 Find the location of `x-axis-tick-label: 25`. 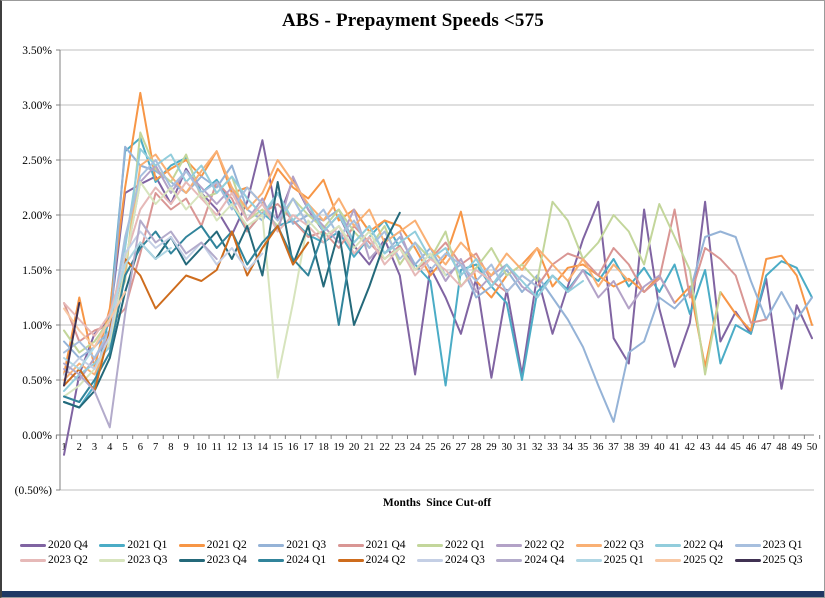

x-axis-tick-label: 25 is located at coordinates (430, 447).